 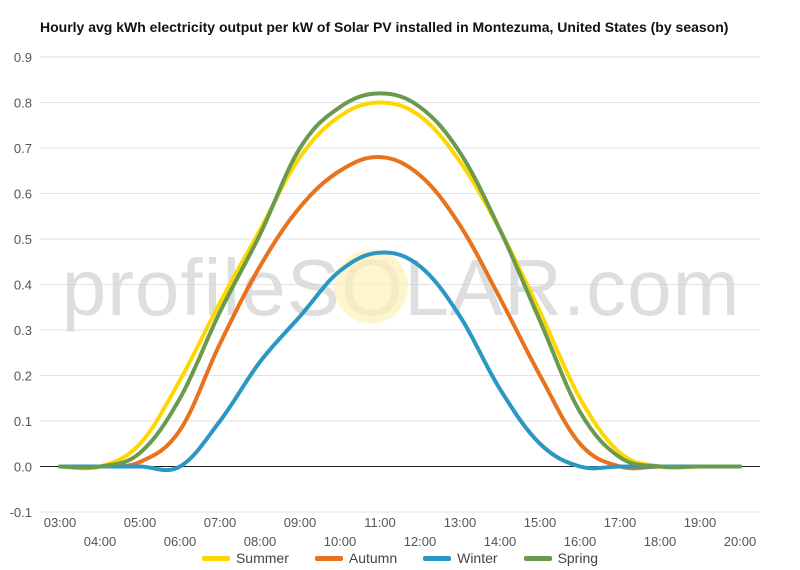 I want to click on y-tick-label: 0.9, so click(x=23, y=57).